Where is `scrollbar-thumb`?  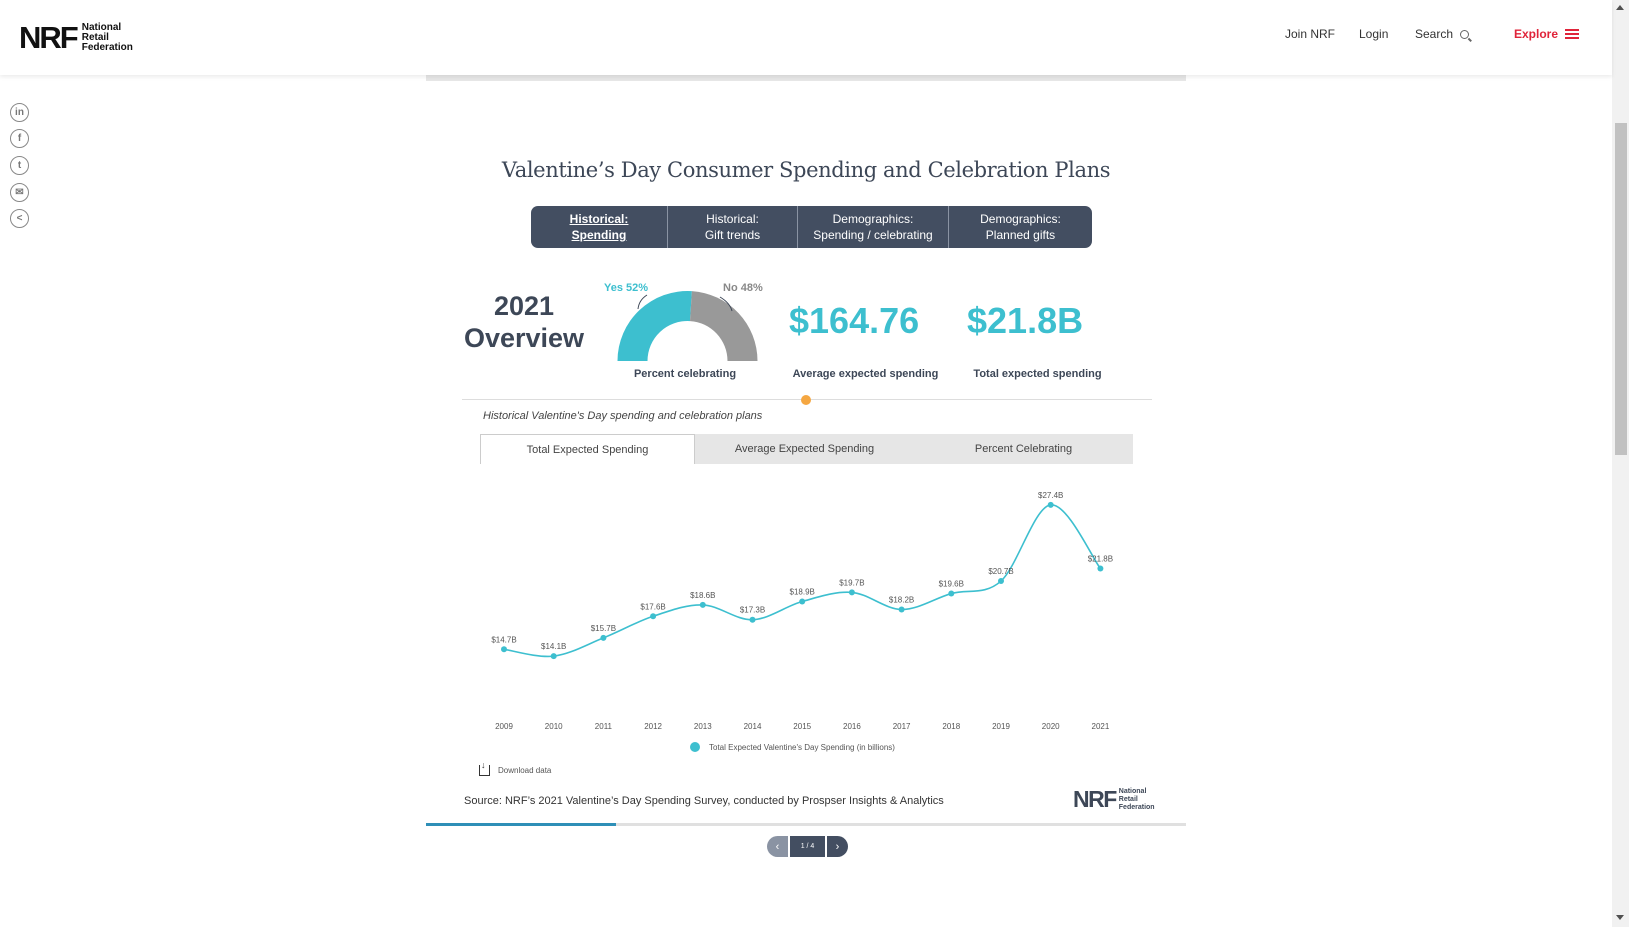
scrollbar-thumb is located at coordinates (1621, 289).